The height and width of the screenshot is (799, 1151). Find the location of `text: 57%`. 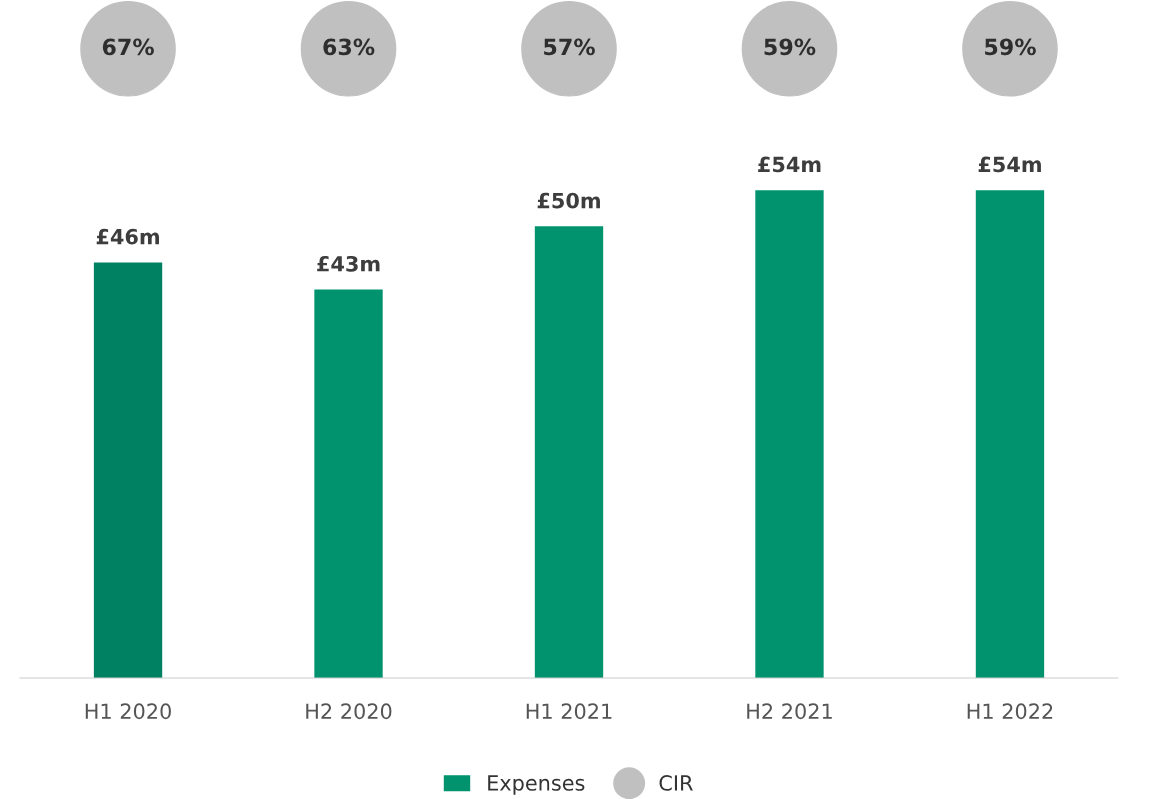

text: 57% is located at coordinates (569, 47).